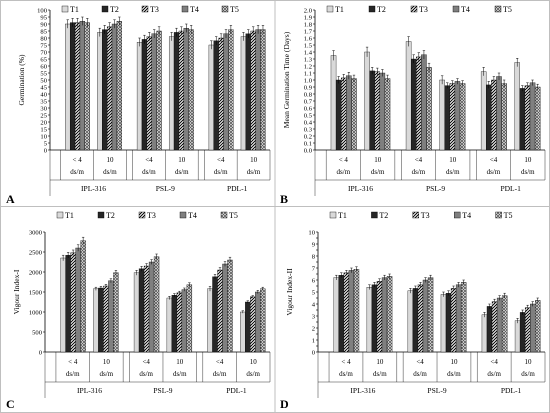 The height and width of the screenshot is (413, 550). What do you see at coordinates (381, 9) in the screenshot?
I see `legend-label: T2` at bounding box center [381, 9].